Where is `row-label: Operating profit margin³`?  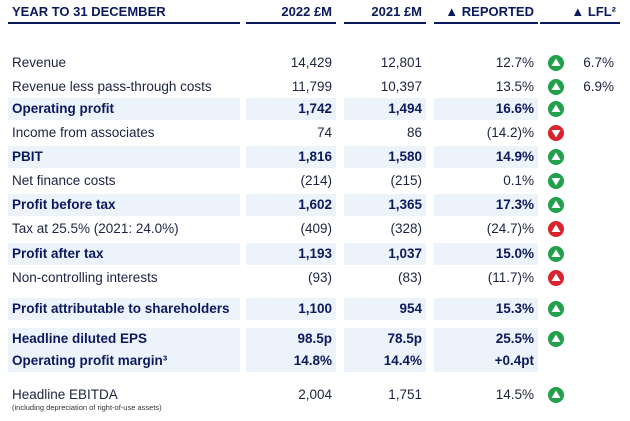 row-label: Operating profit margin³ is located at coordinates (124, 361).